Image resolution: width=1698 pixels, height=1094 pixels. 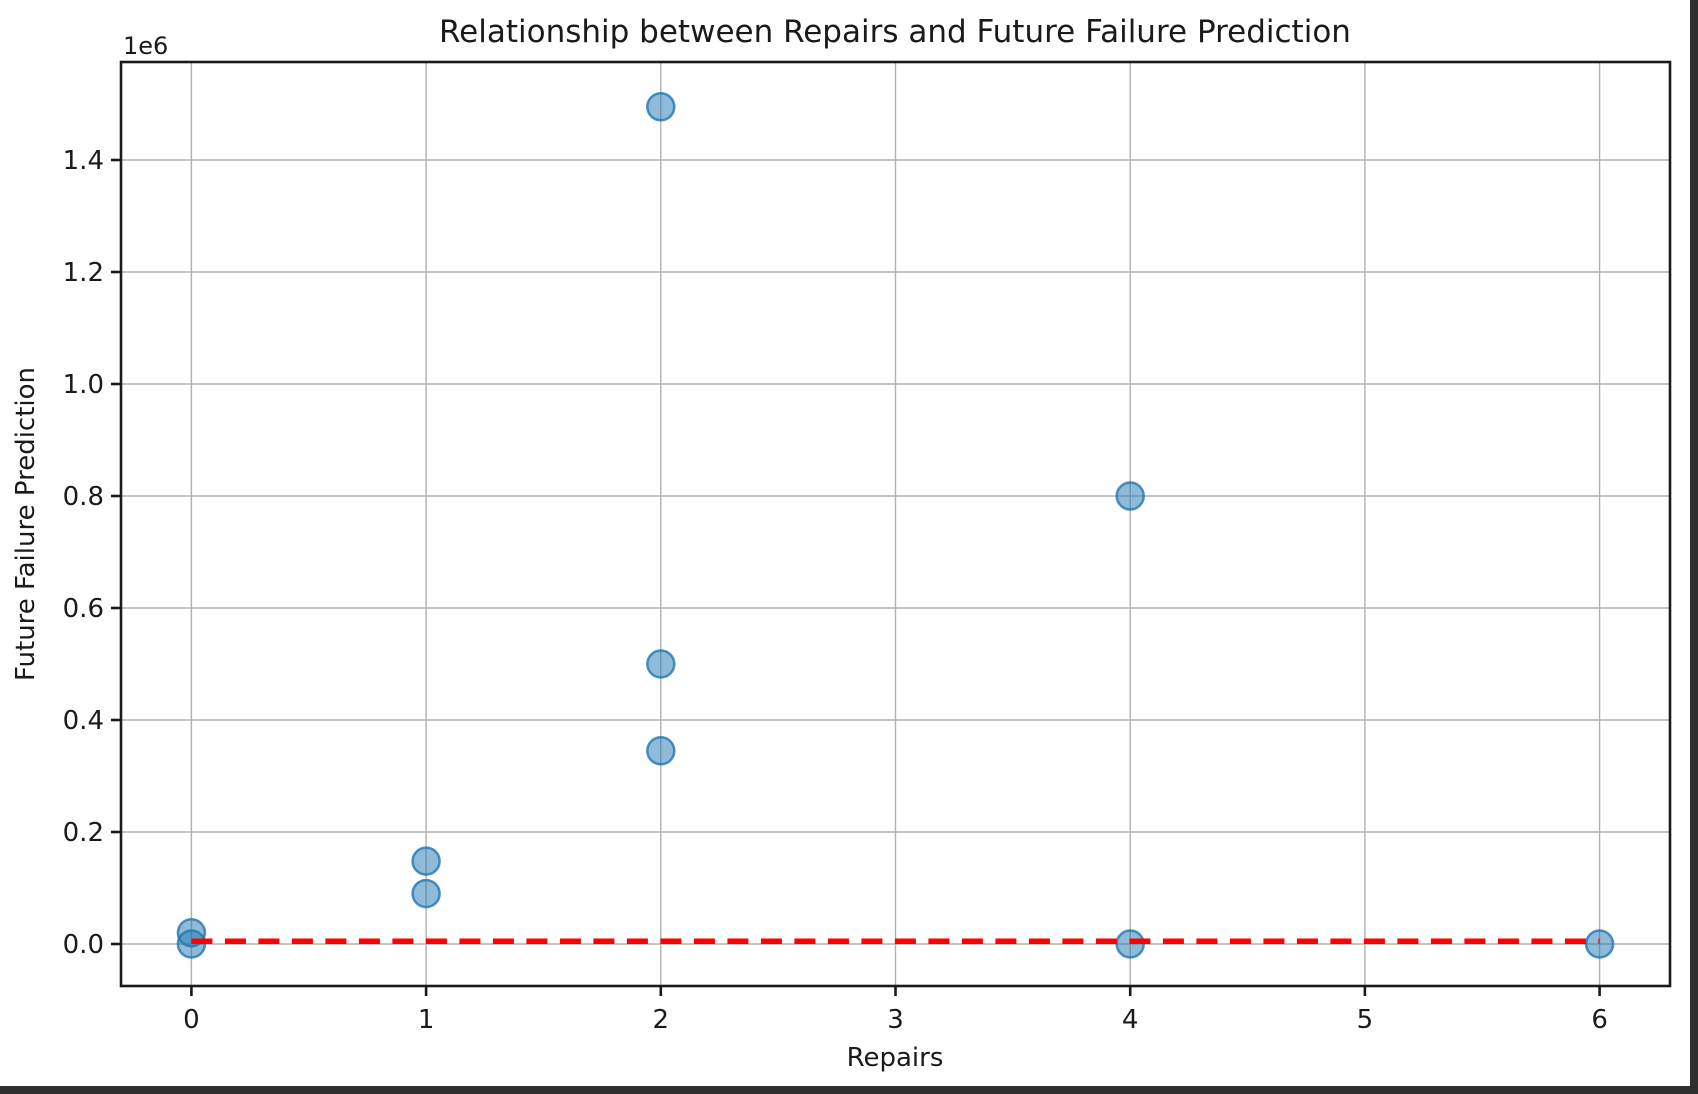 What do you see at coordinates (26, 524) in the screenshot?
I see `y-axis-label: Future Failure Prediction` at bounding box center [26, 524].